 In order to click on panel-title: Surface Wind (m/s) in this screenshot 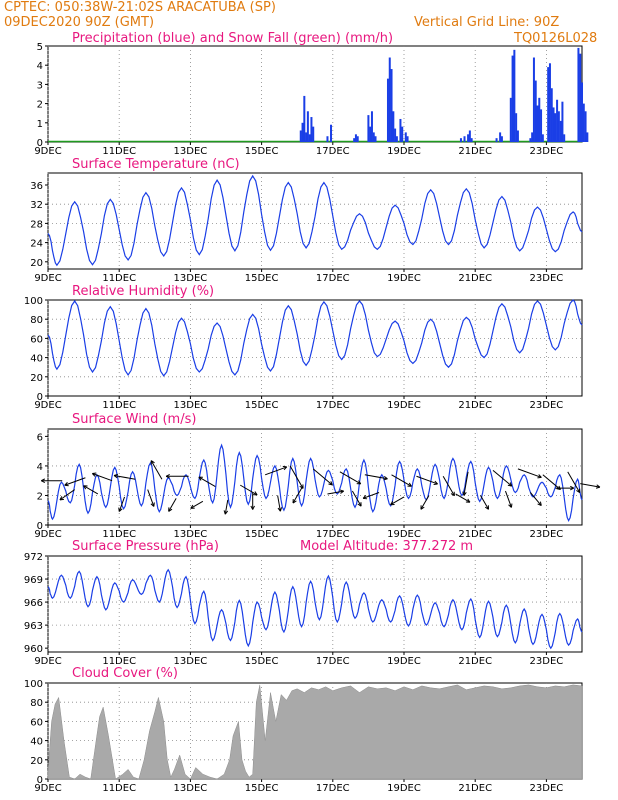, I will do `click(134, 419)`.